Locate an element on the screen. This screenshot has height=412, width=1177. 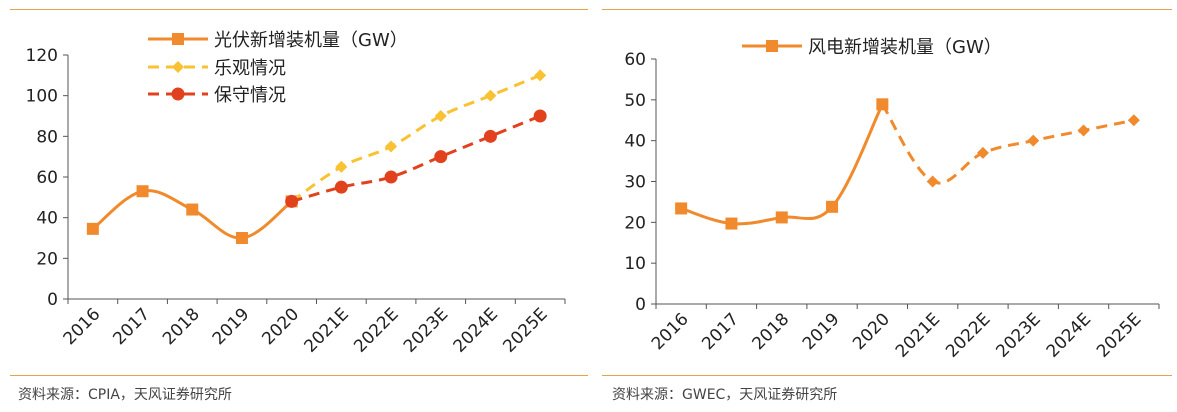
source-note-right: 资料来源：GWEC，天风证券研究所 is located at coordinates (725, 395).